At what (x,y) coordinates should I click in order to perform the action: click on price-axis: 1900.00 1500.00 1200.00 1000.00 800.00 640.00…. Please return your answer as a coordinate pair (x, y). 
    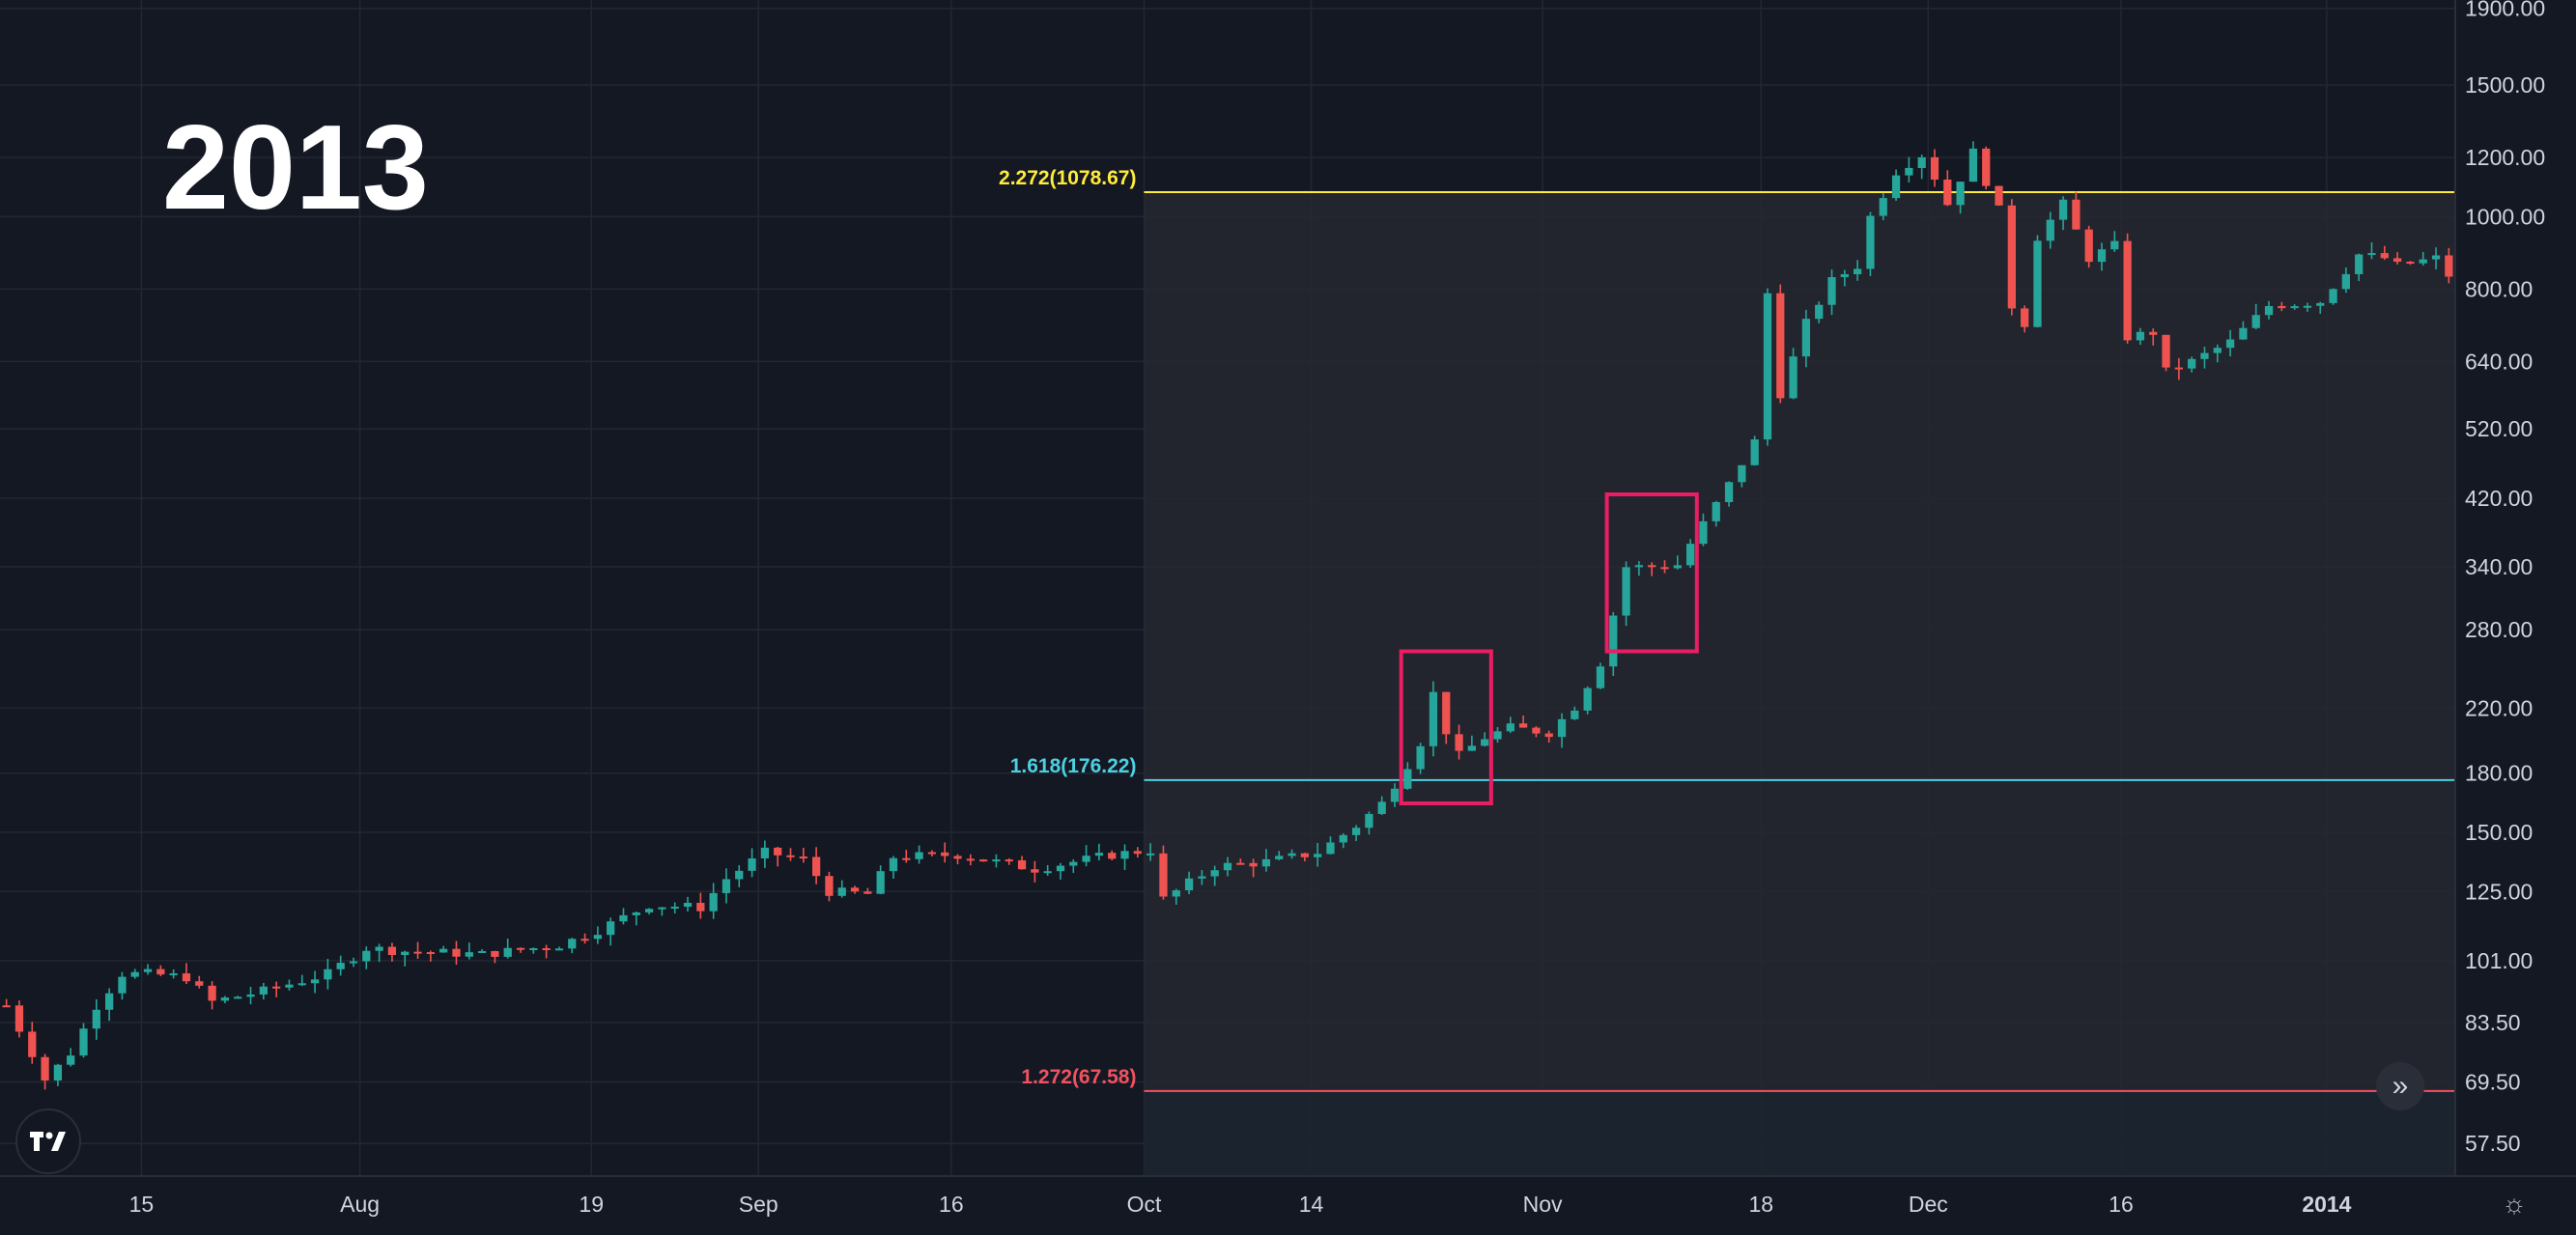
    Looking at the image, I should click on (2505, 578).